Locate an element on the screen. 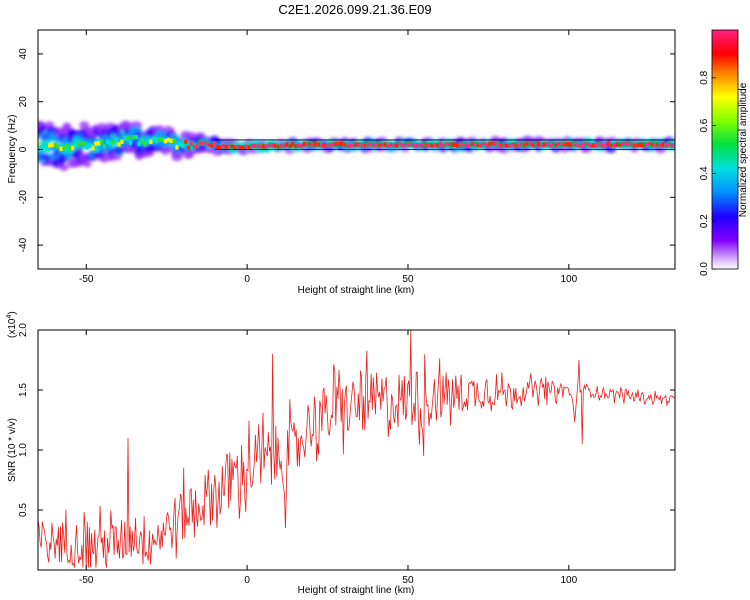 This screenshot has height=600, width=750. colorbar-tick-label: 0.0 is located at coordinates (704, 269).